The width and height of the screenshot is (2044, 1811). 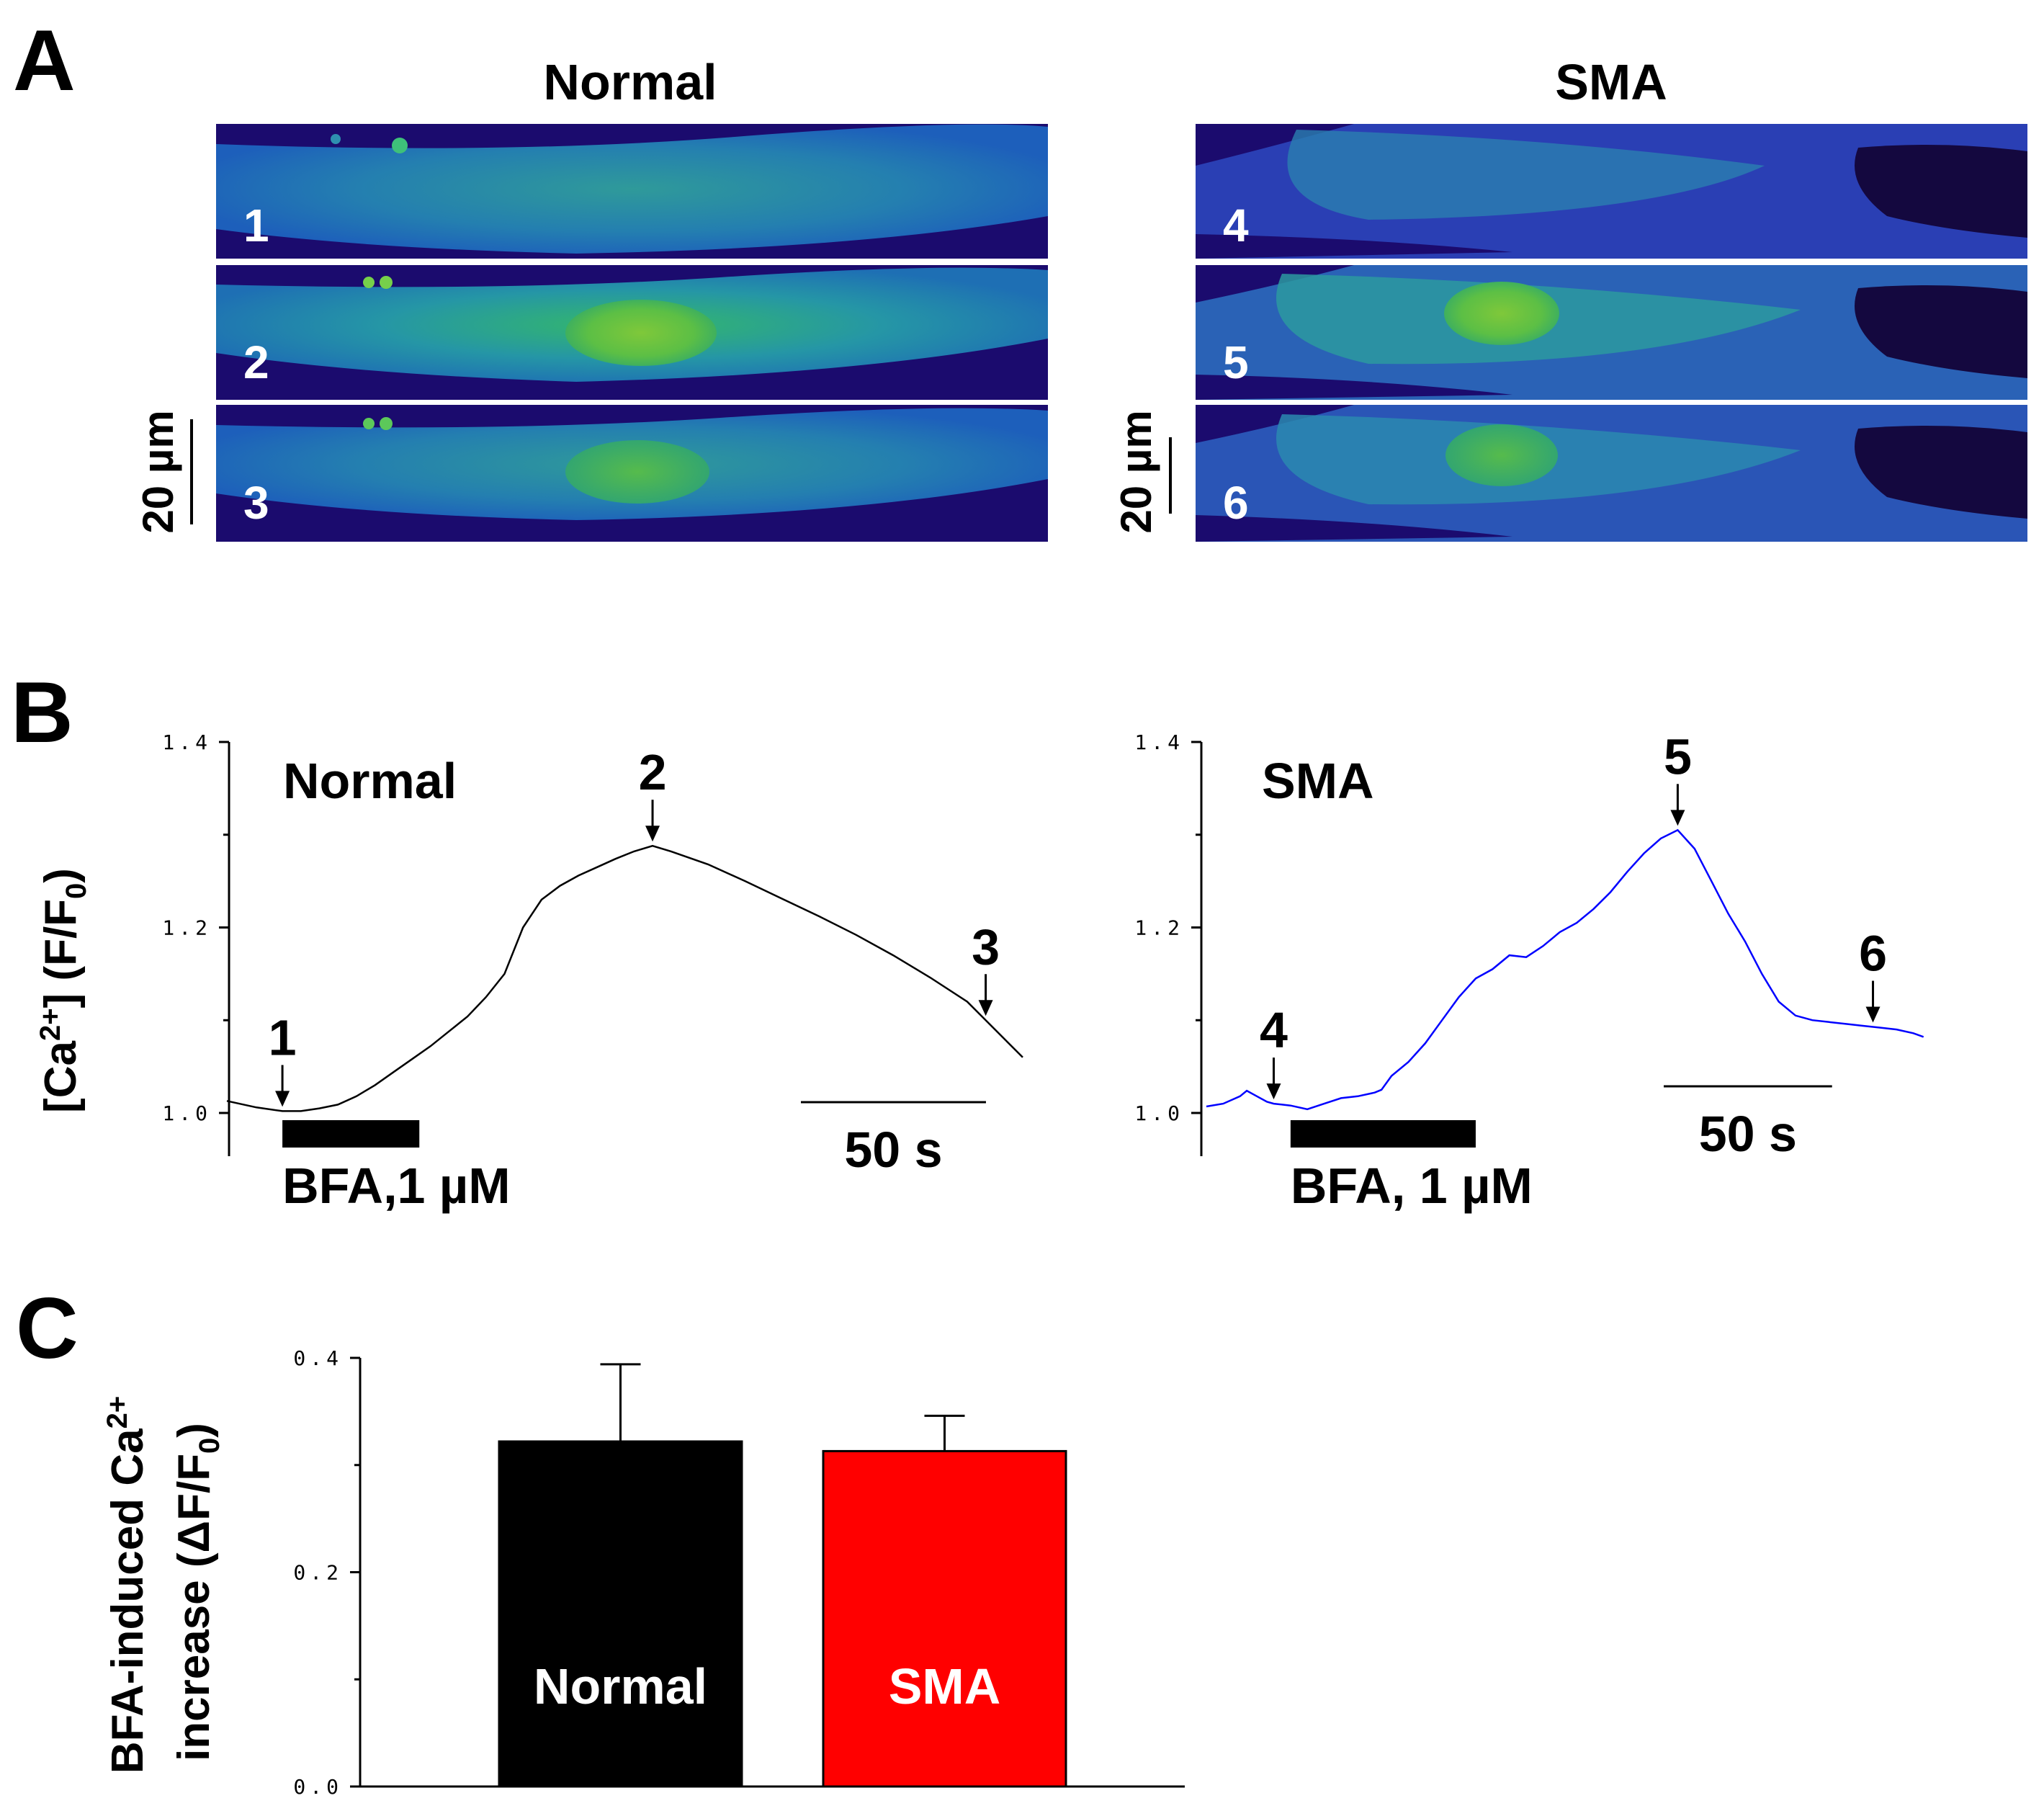 What do you see at coordinates (48, 1329) in the screenshot?
I see `panel-letter-c: C` at bounding box center [48, 1329].